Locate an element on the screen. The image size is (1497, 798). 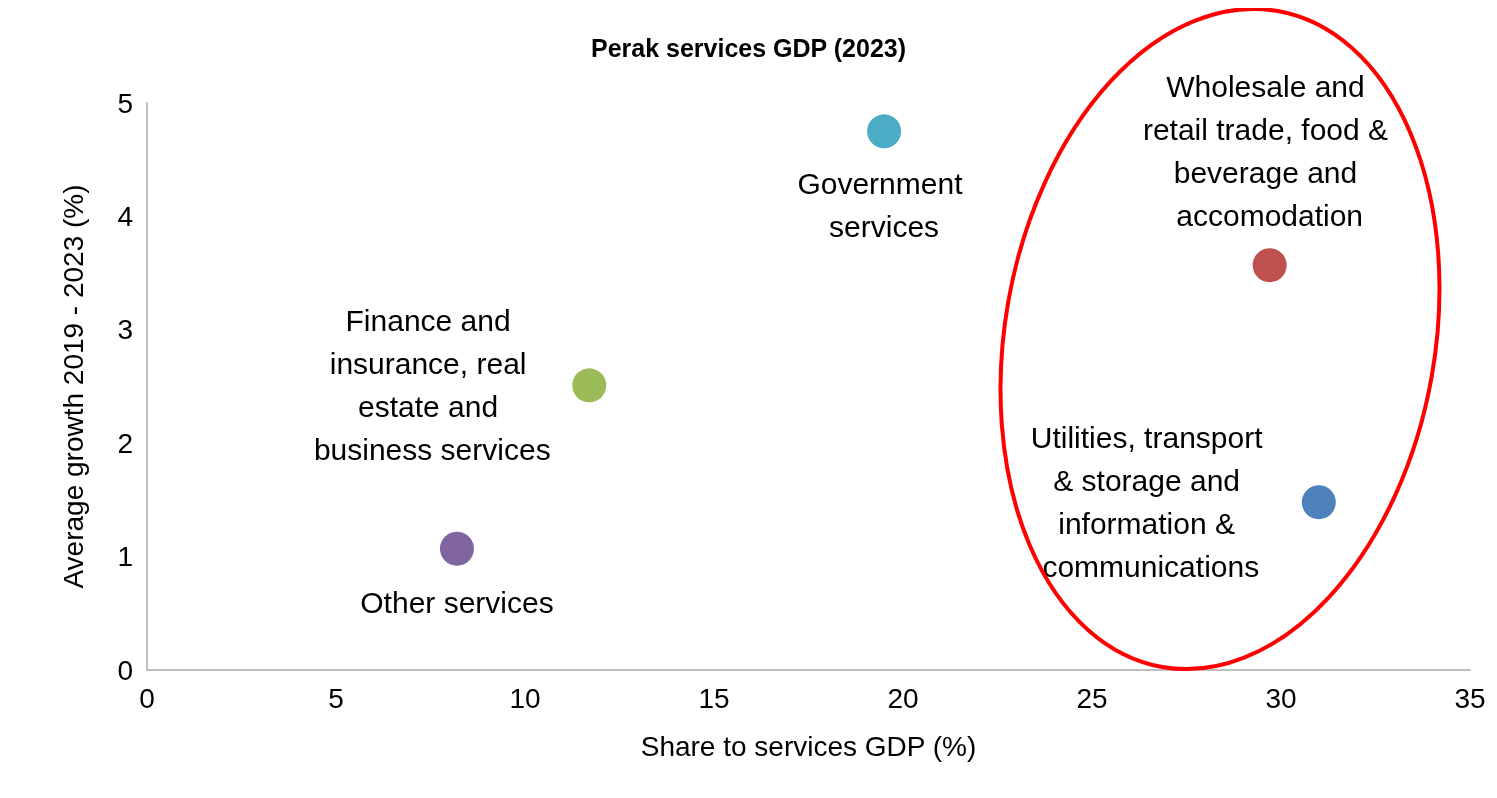
x-axis-title: Share to services GDP (%) is located at coordinates (808, 746).